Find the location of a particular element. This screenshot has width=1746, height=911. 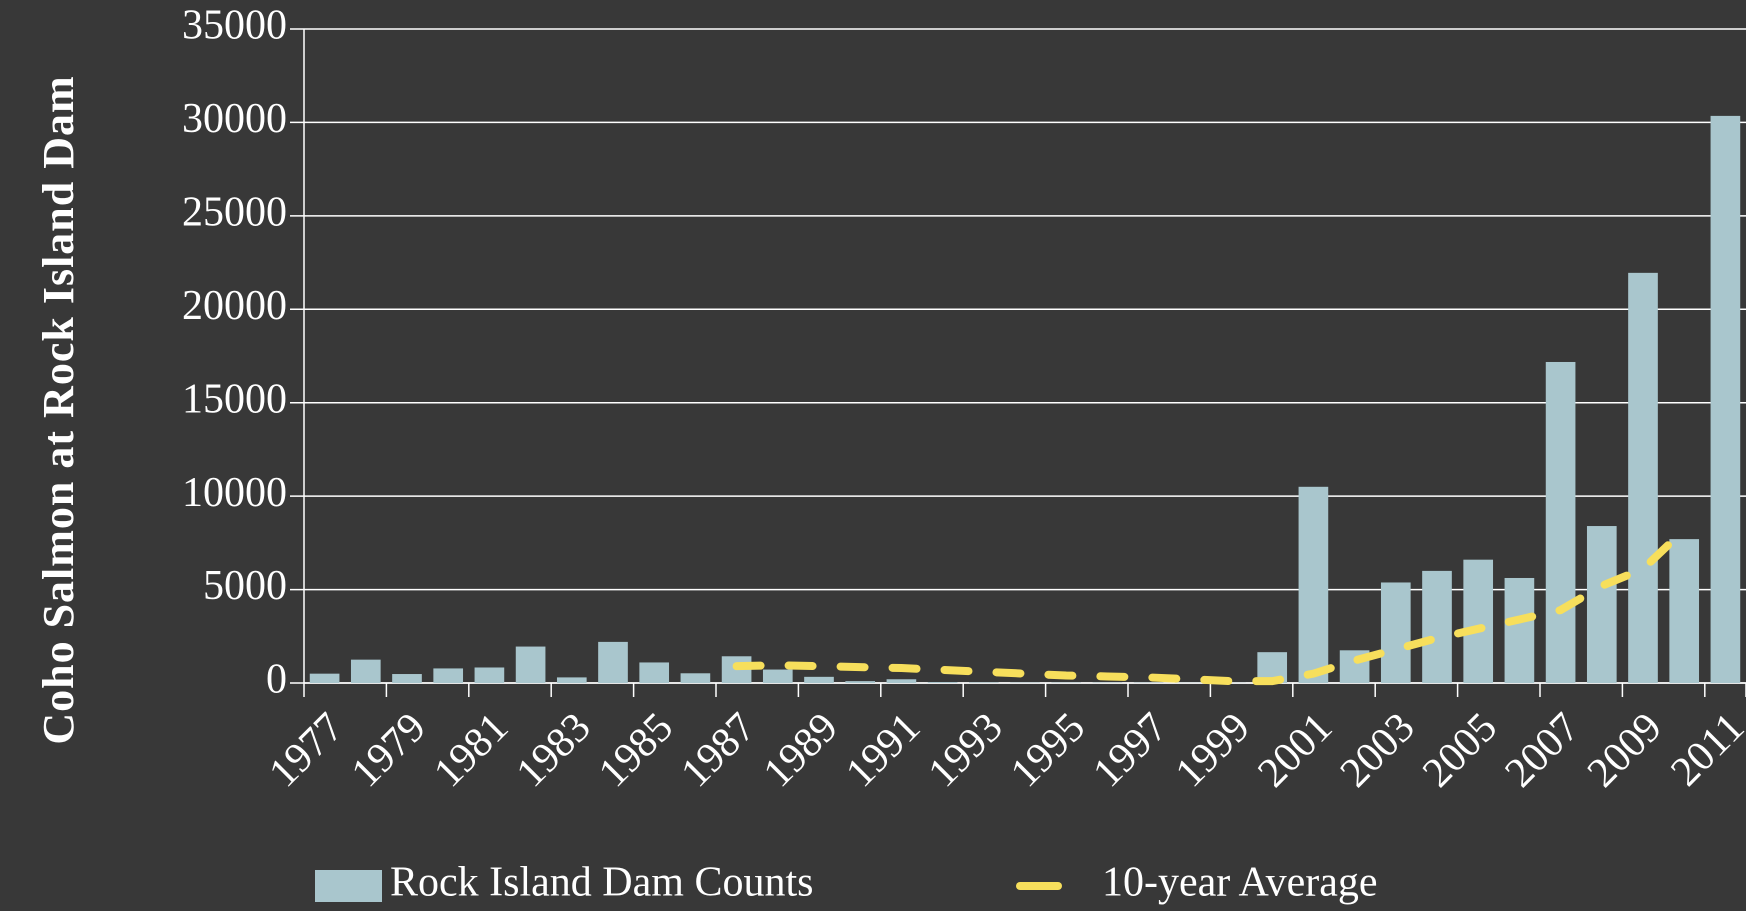

x-tick-label: 1997 is located at coordinates (1131, 750).